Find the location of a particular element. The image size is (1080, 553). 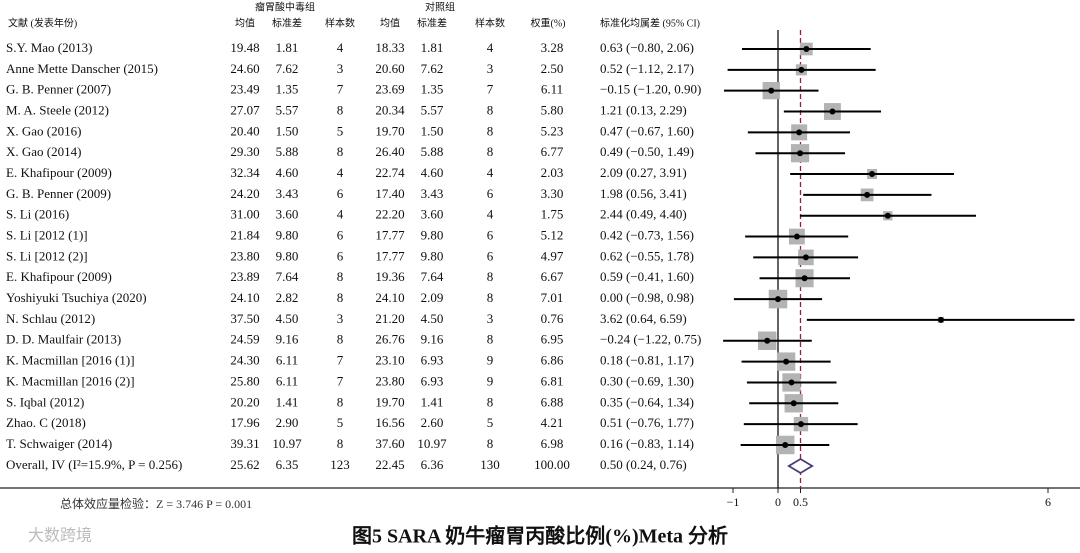

table-cell: 17.96 is located at coordinates (245, 422).